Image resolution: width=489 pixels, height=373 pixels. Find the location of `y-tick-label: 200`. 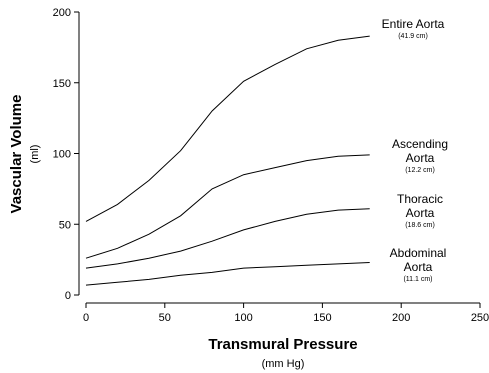

y-tick-label: 200 is located at coordinates (62, 13).